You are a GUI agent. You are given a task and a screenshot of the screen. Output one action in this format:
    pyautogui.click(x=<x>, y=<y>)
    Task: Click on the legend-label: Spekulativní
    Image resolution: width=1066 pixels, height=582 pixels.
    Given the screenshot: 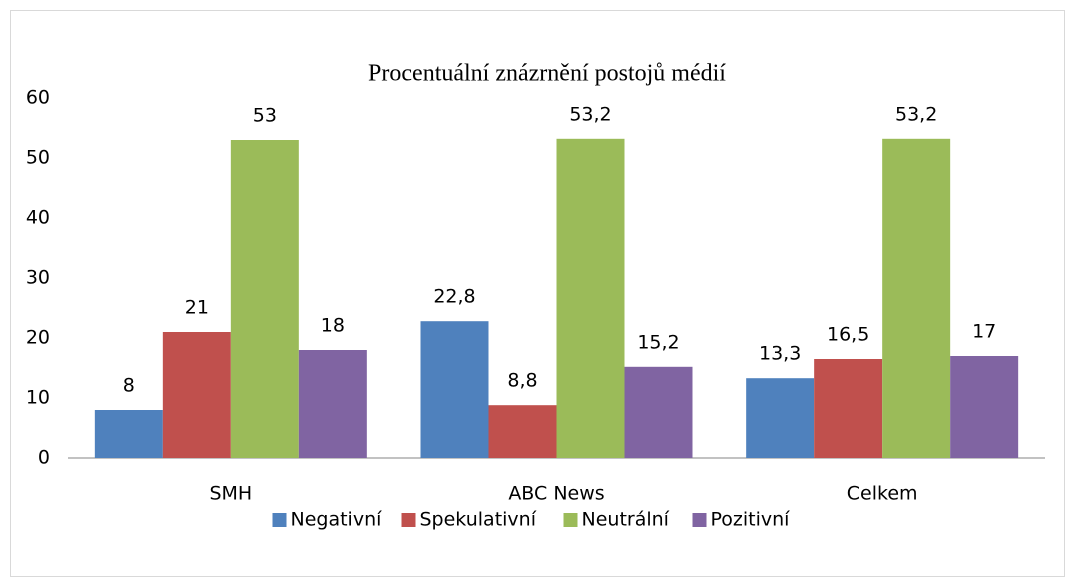 What is the action you would take?
    pyautogui.click(x=478, y=520)
    